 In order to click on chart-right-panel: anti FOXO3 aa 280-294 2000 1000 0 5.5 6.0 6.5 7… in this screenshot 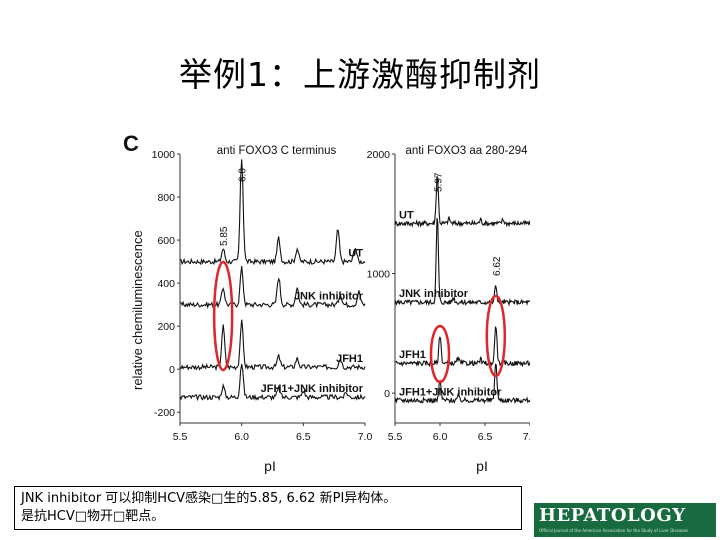, I will do `click(448, 294)`.